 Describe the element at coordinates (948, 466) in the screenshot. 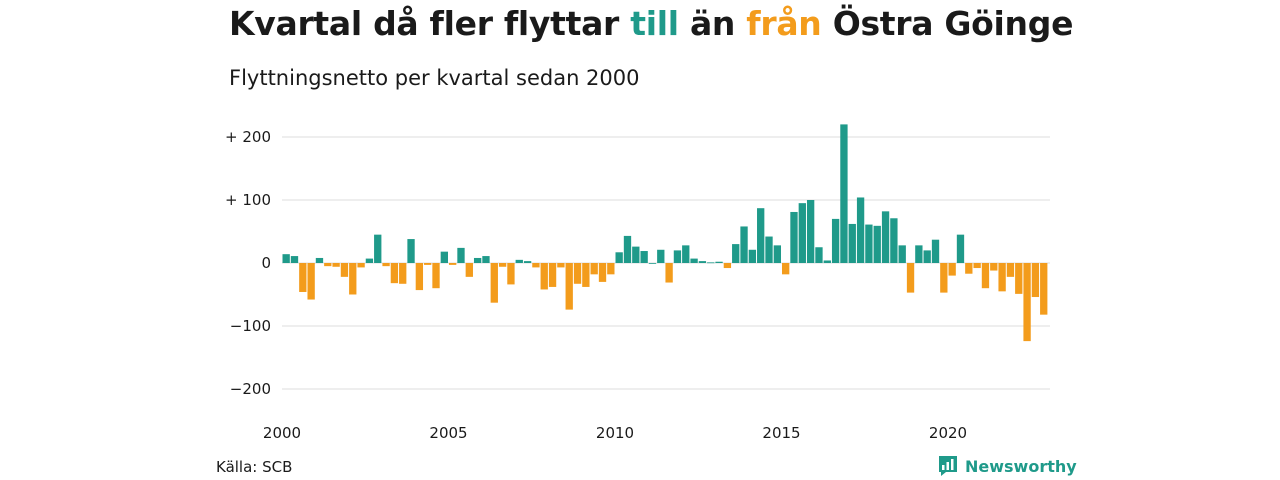

I see `chart-logo-icon` at that location.